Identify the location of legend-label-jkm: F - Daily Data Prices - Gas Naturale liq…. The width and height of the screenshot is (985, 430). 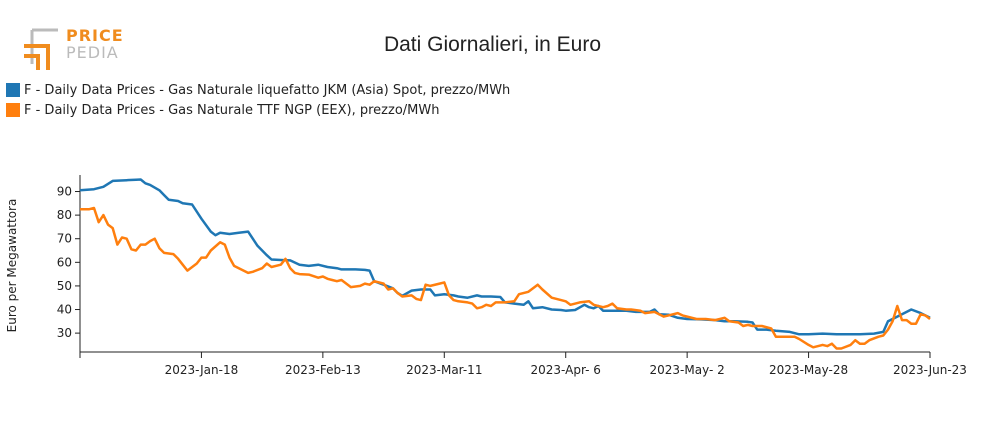
(267, 90).